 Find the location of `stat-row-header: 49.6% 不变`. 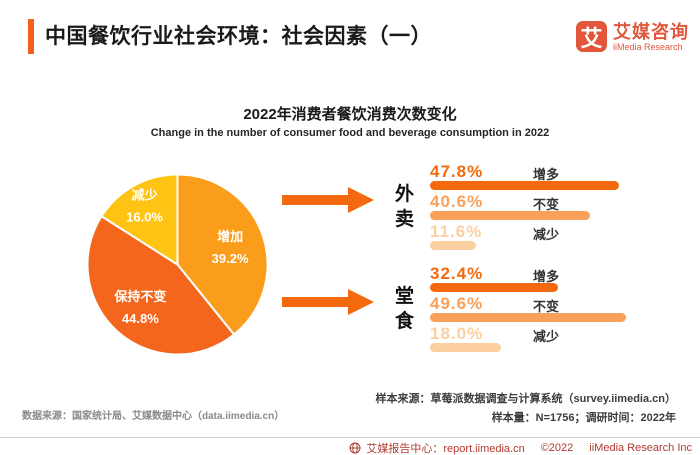

stat-row-header: 49.6% 不变 is located at coordinates (562, 304).